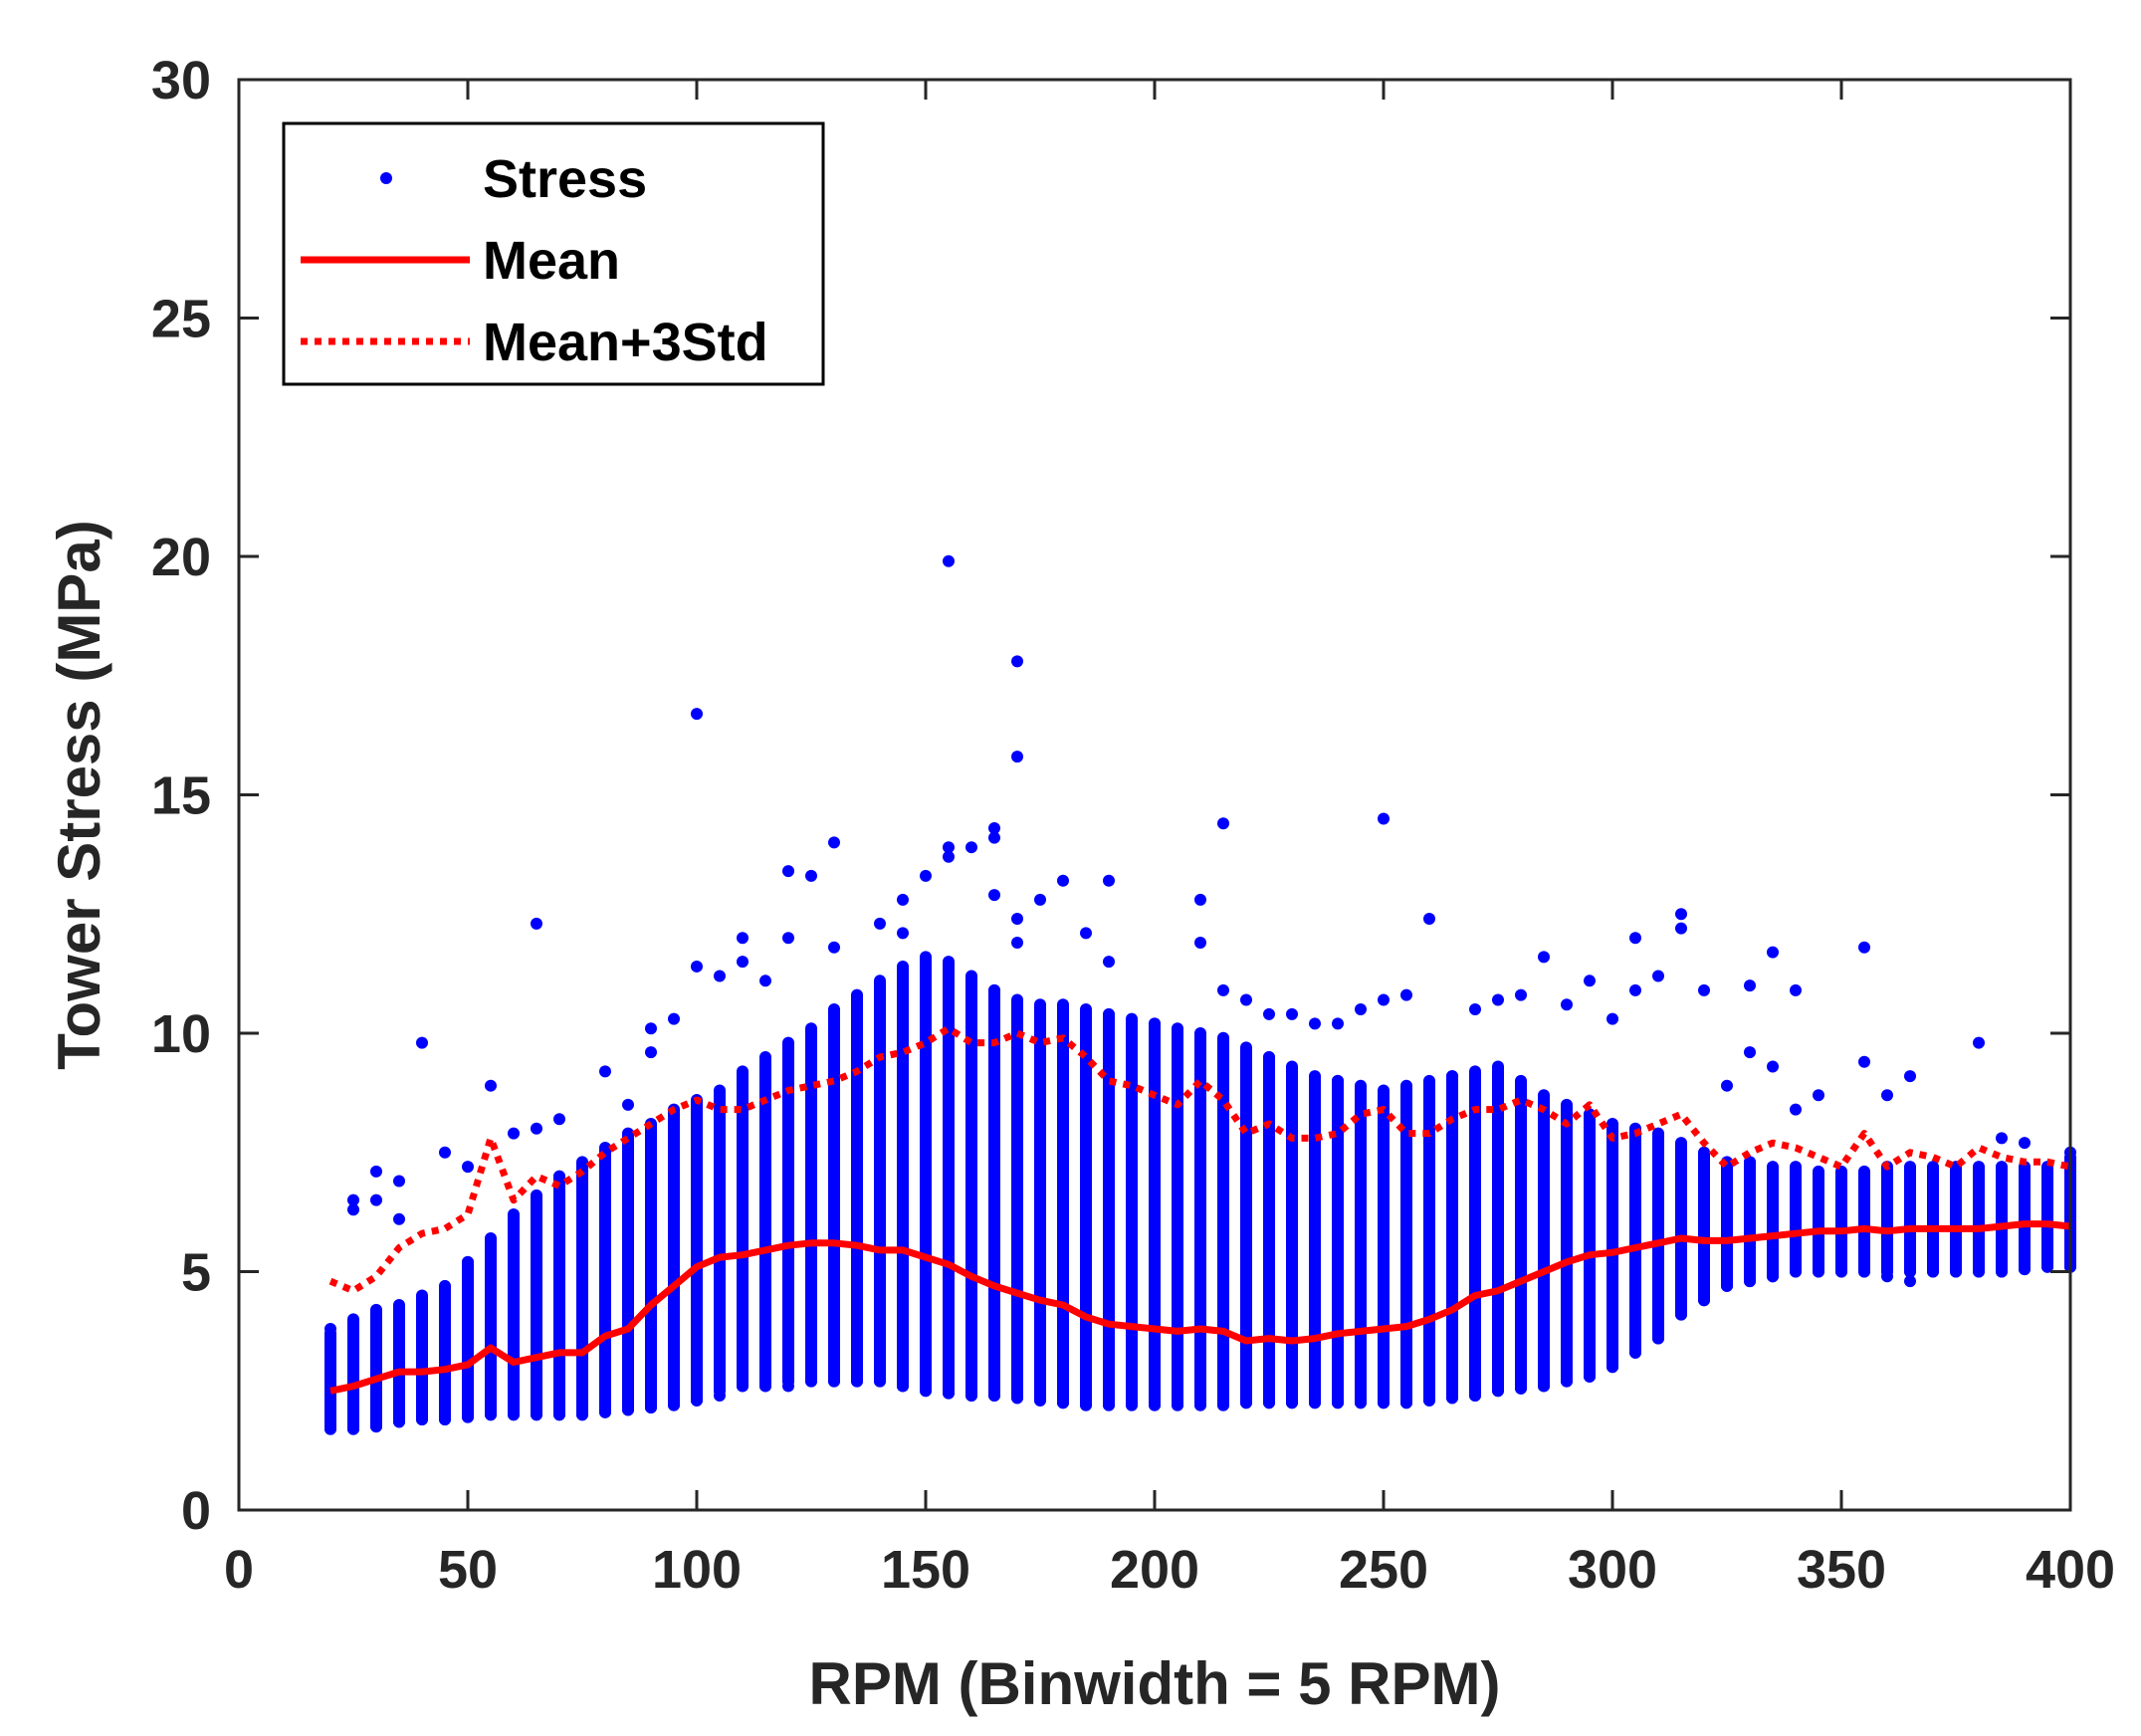  I want to click on y-tick-label: 25, so click(181, 319).